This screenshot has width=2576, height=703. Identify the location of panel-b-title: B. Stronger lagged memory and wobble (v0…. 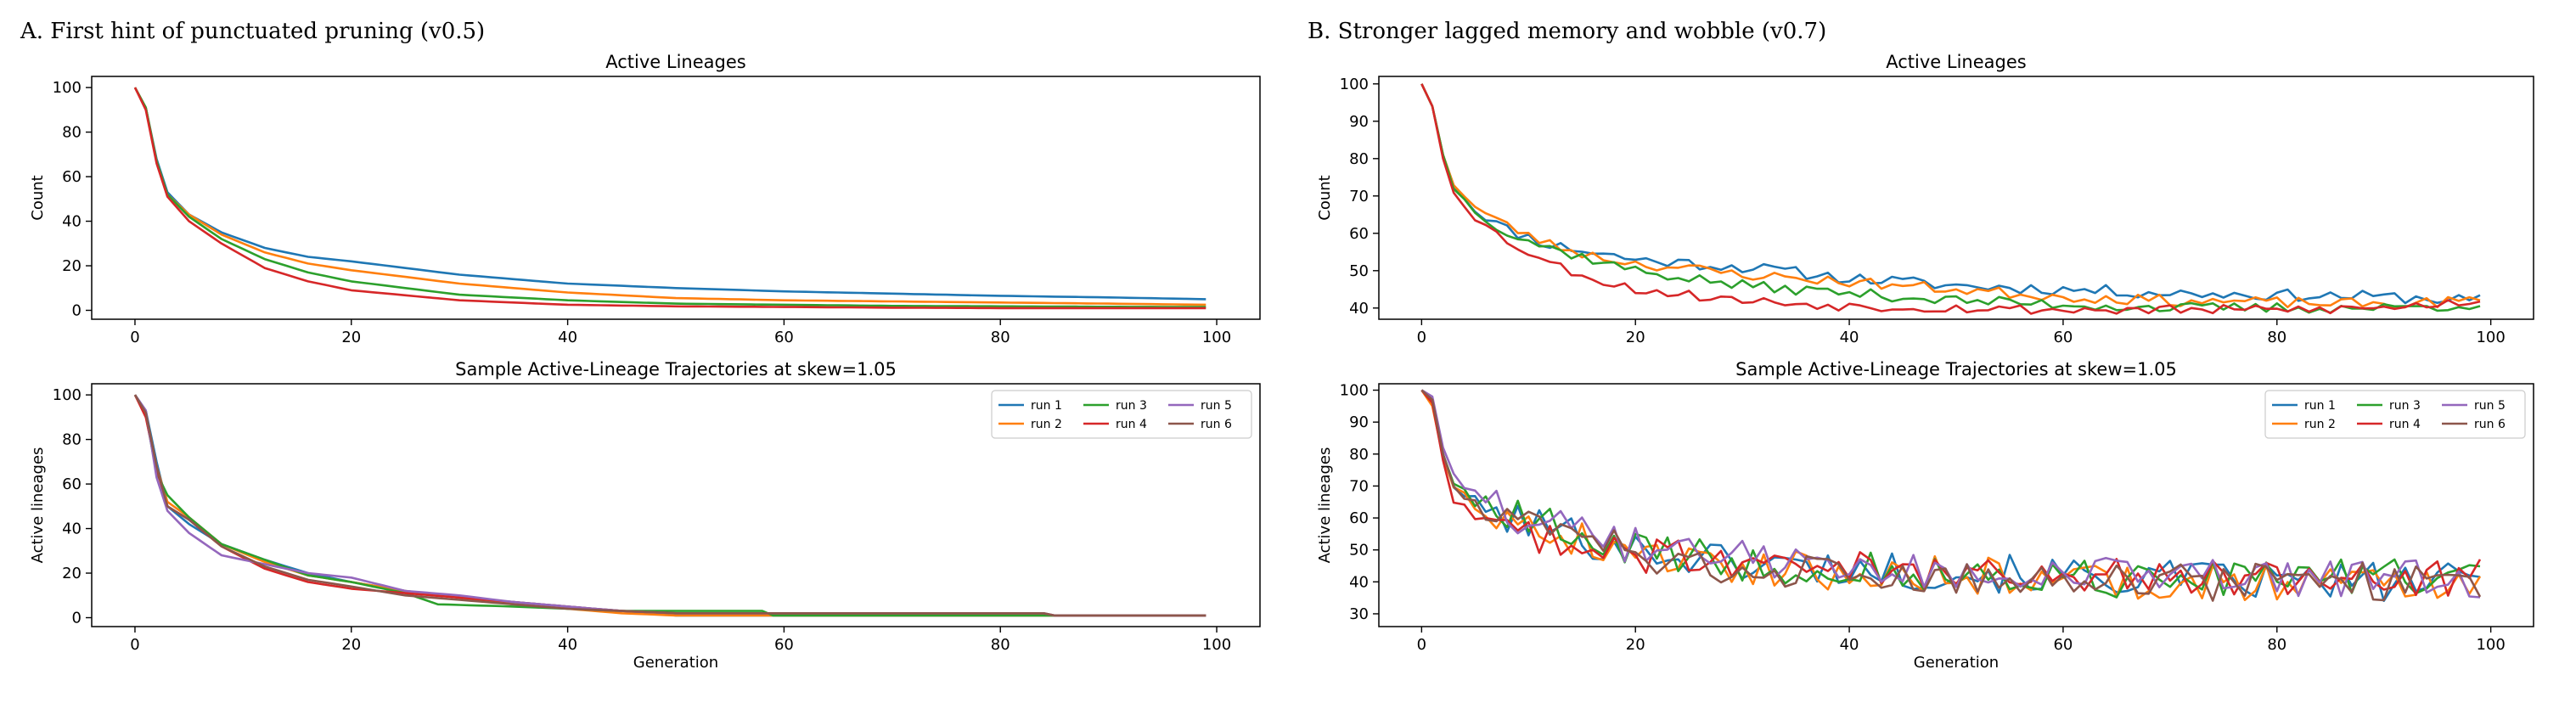
(1567, 31).